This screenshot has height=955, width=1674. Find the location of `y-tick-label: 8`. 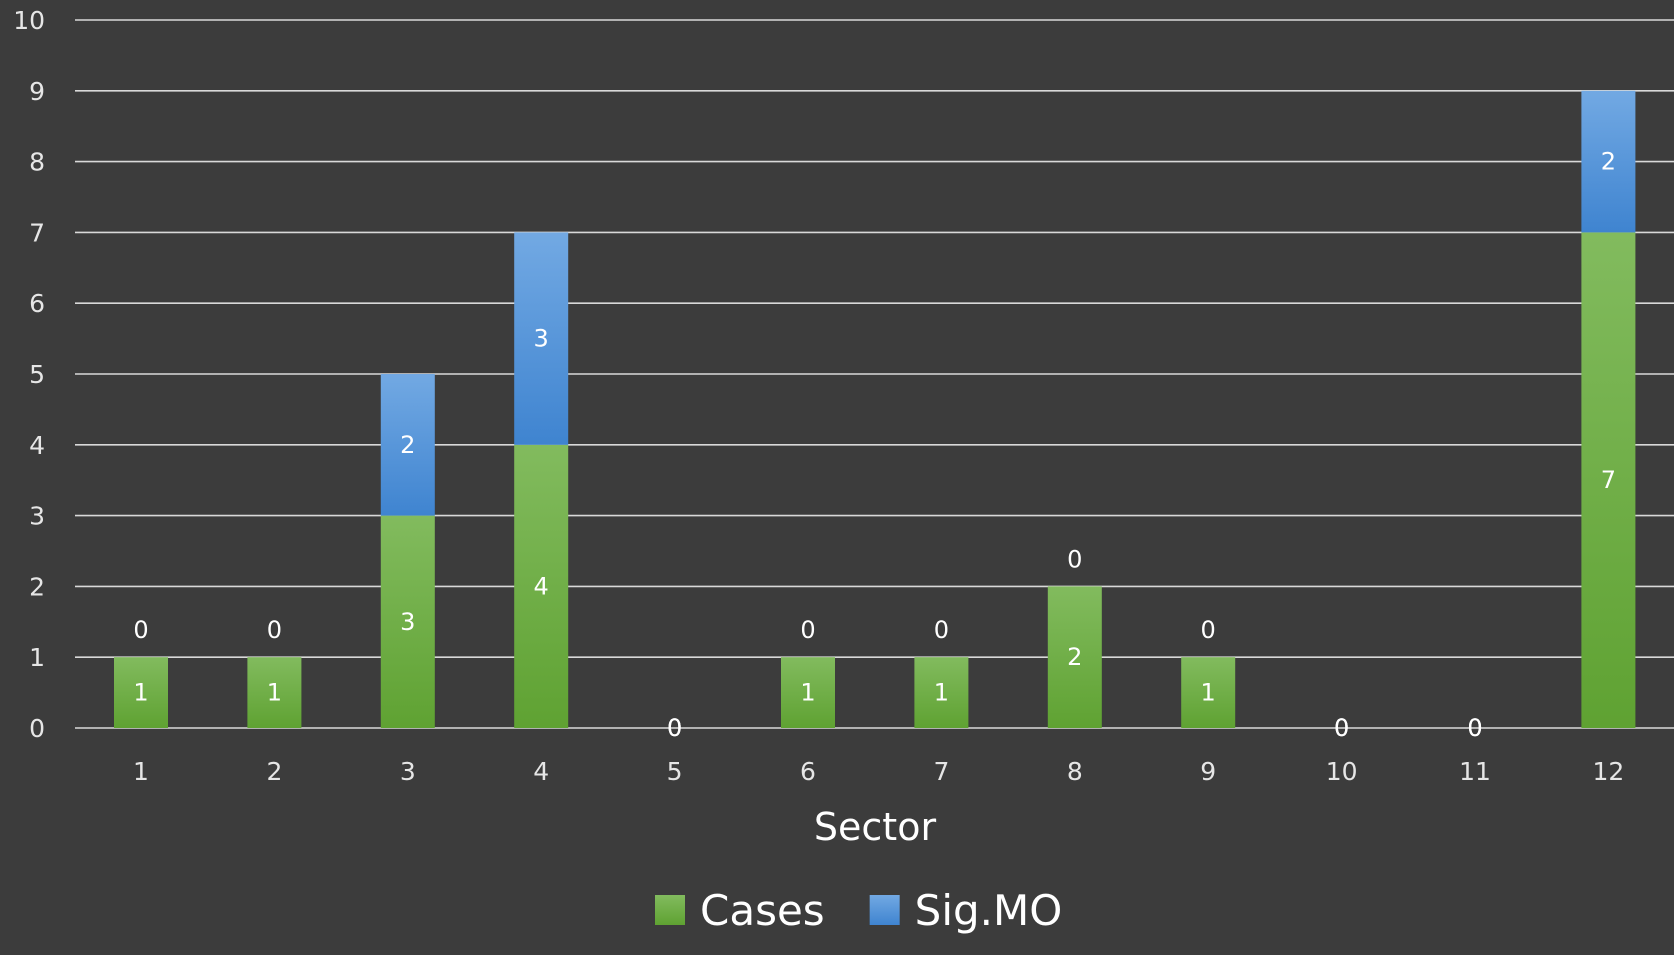

y-tick-label: 8 is located at coordinates (37, 162).